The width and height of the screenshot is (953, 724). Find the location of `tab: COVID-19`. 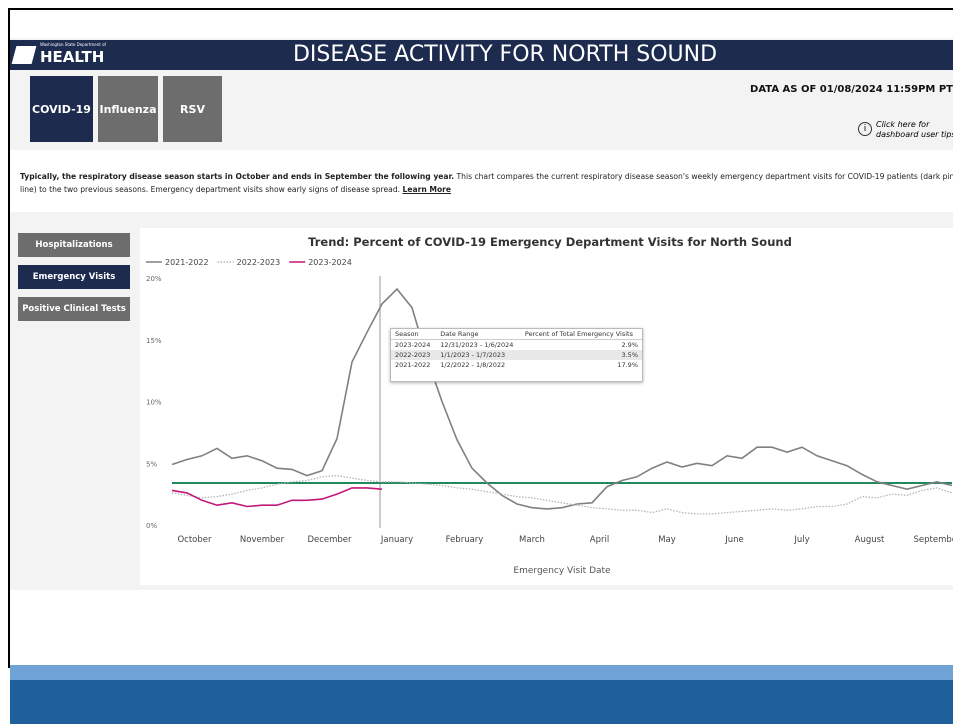

tab: COVID-19 is located at coordinates (61, 109).